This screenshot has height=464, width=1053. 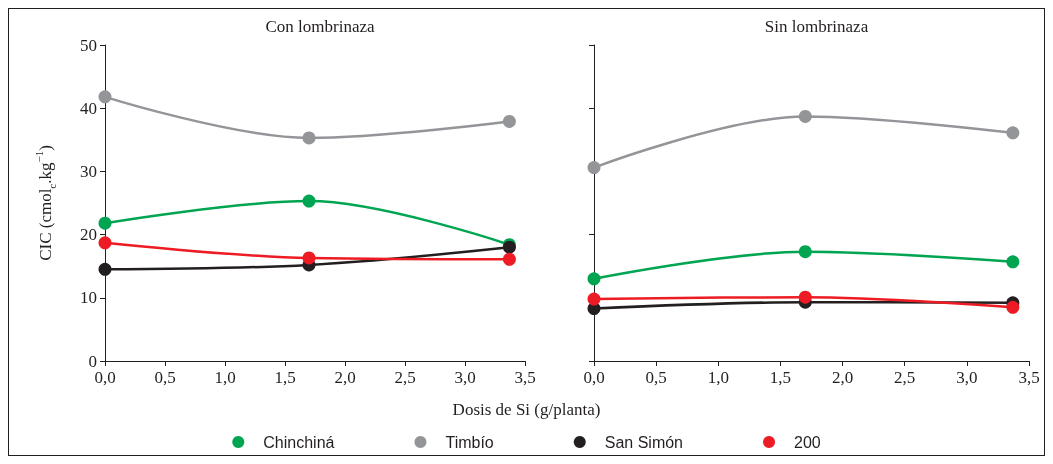 I want to click on legend-label: San Simón, so click(x=644, y=442).